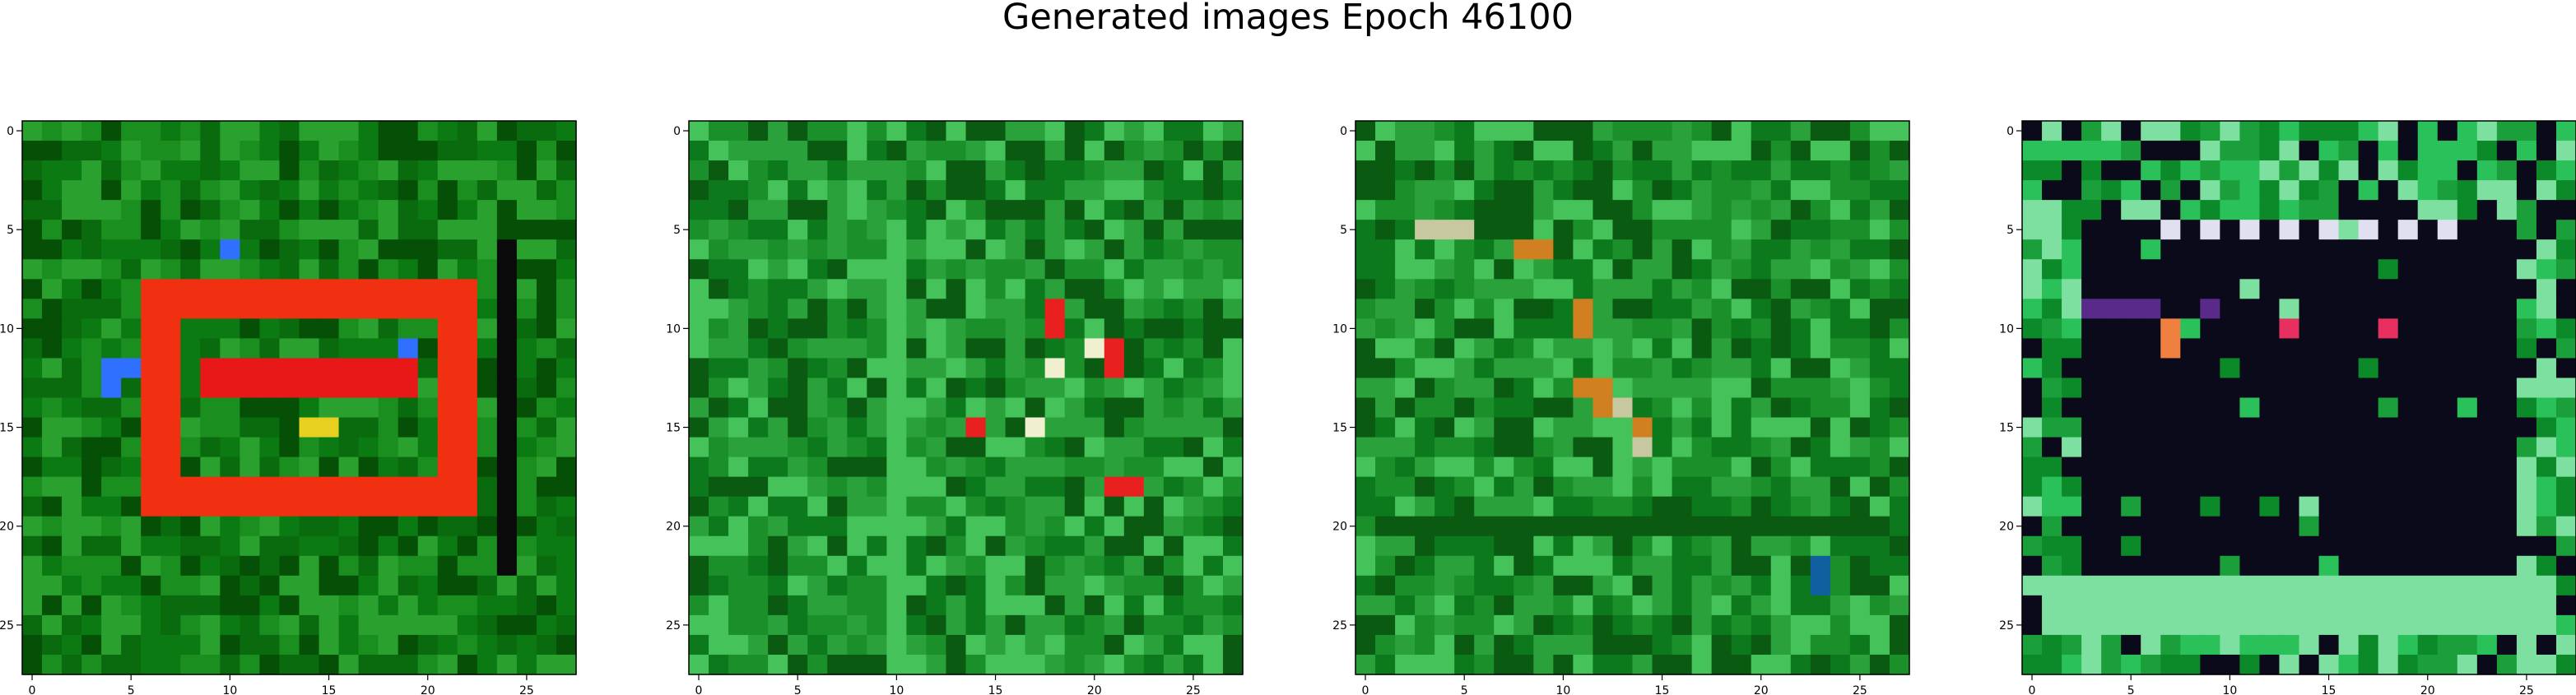  What do you see at coordinates (7, 527) in the screenshot?
I see `y-tick-label: 20` at bounding box center [7, 527].